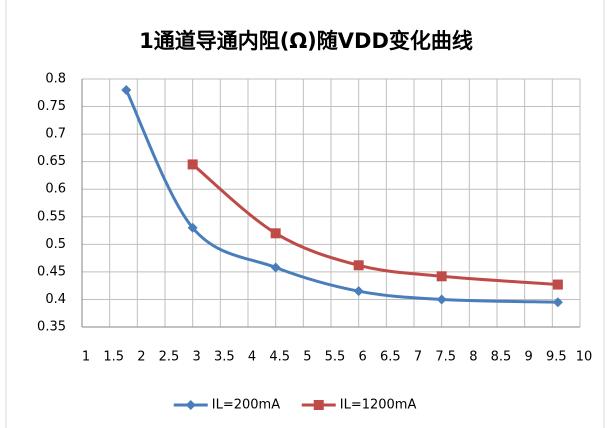  Describe the element at coordinates (197, 357) in the screenshot. I see `x-tick-label: 3` at that location.